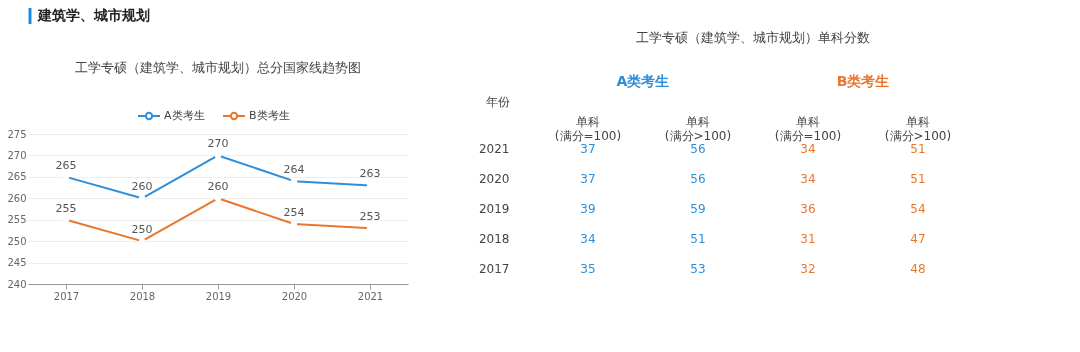 The width and height of the screenshot is (1080, 352). What do you see at coordinates (494, 149) in the screenshot?
I see `y-tick-label: 2021` at bounding box center [494, 149].